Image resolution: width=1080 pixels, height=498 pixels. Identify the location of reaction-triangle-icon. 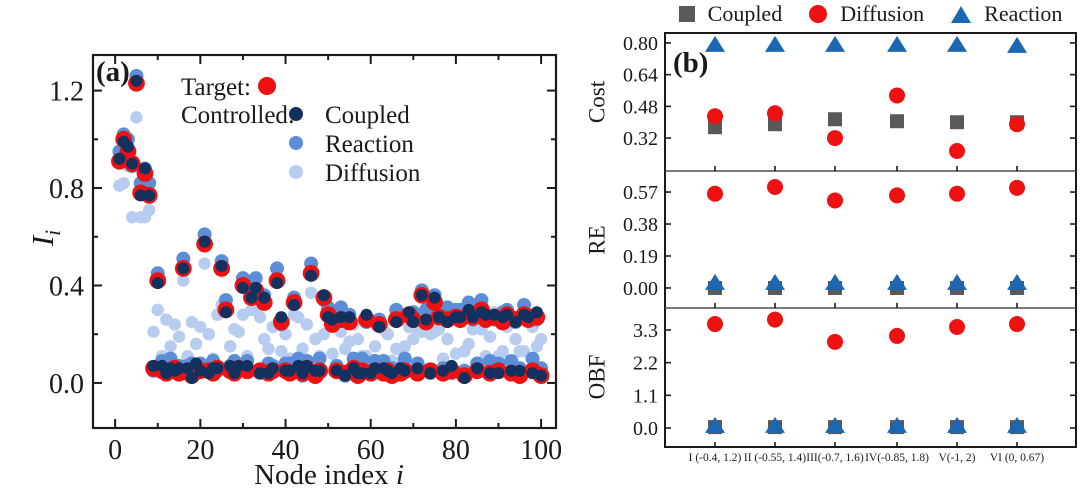
(961, 14).